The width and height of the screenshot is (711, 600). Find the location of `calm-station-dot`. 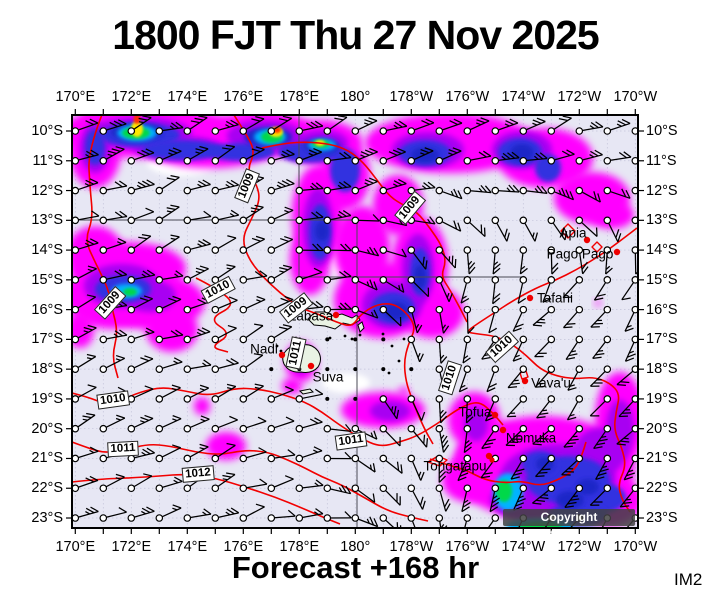

calm-station-dot is located at coordinates (271, 369).